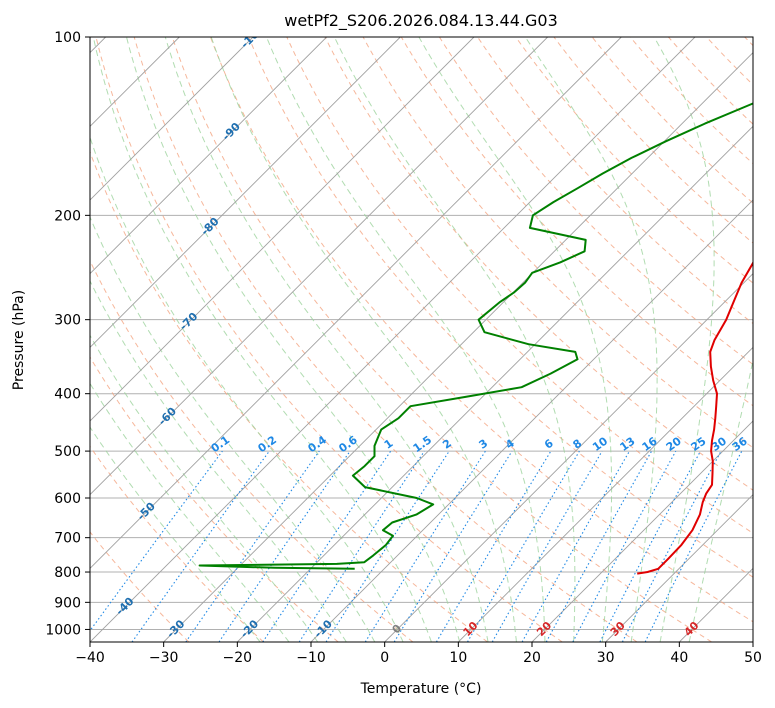 The image size is (775, 708). What do you see at coordinates (67, 452) in the screenshot?
I see `y-tick-label: 500` at bounding box center [67, 452].